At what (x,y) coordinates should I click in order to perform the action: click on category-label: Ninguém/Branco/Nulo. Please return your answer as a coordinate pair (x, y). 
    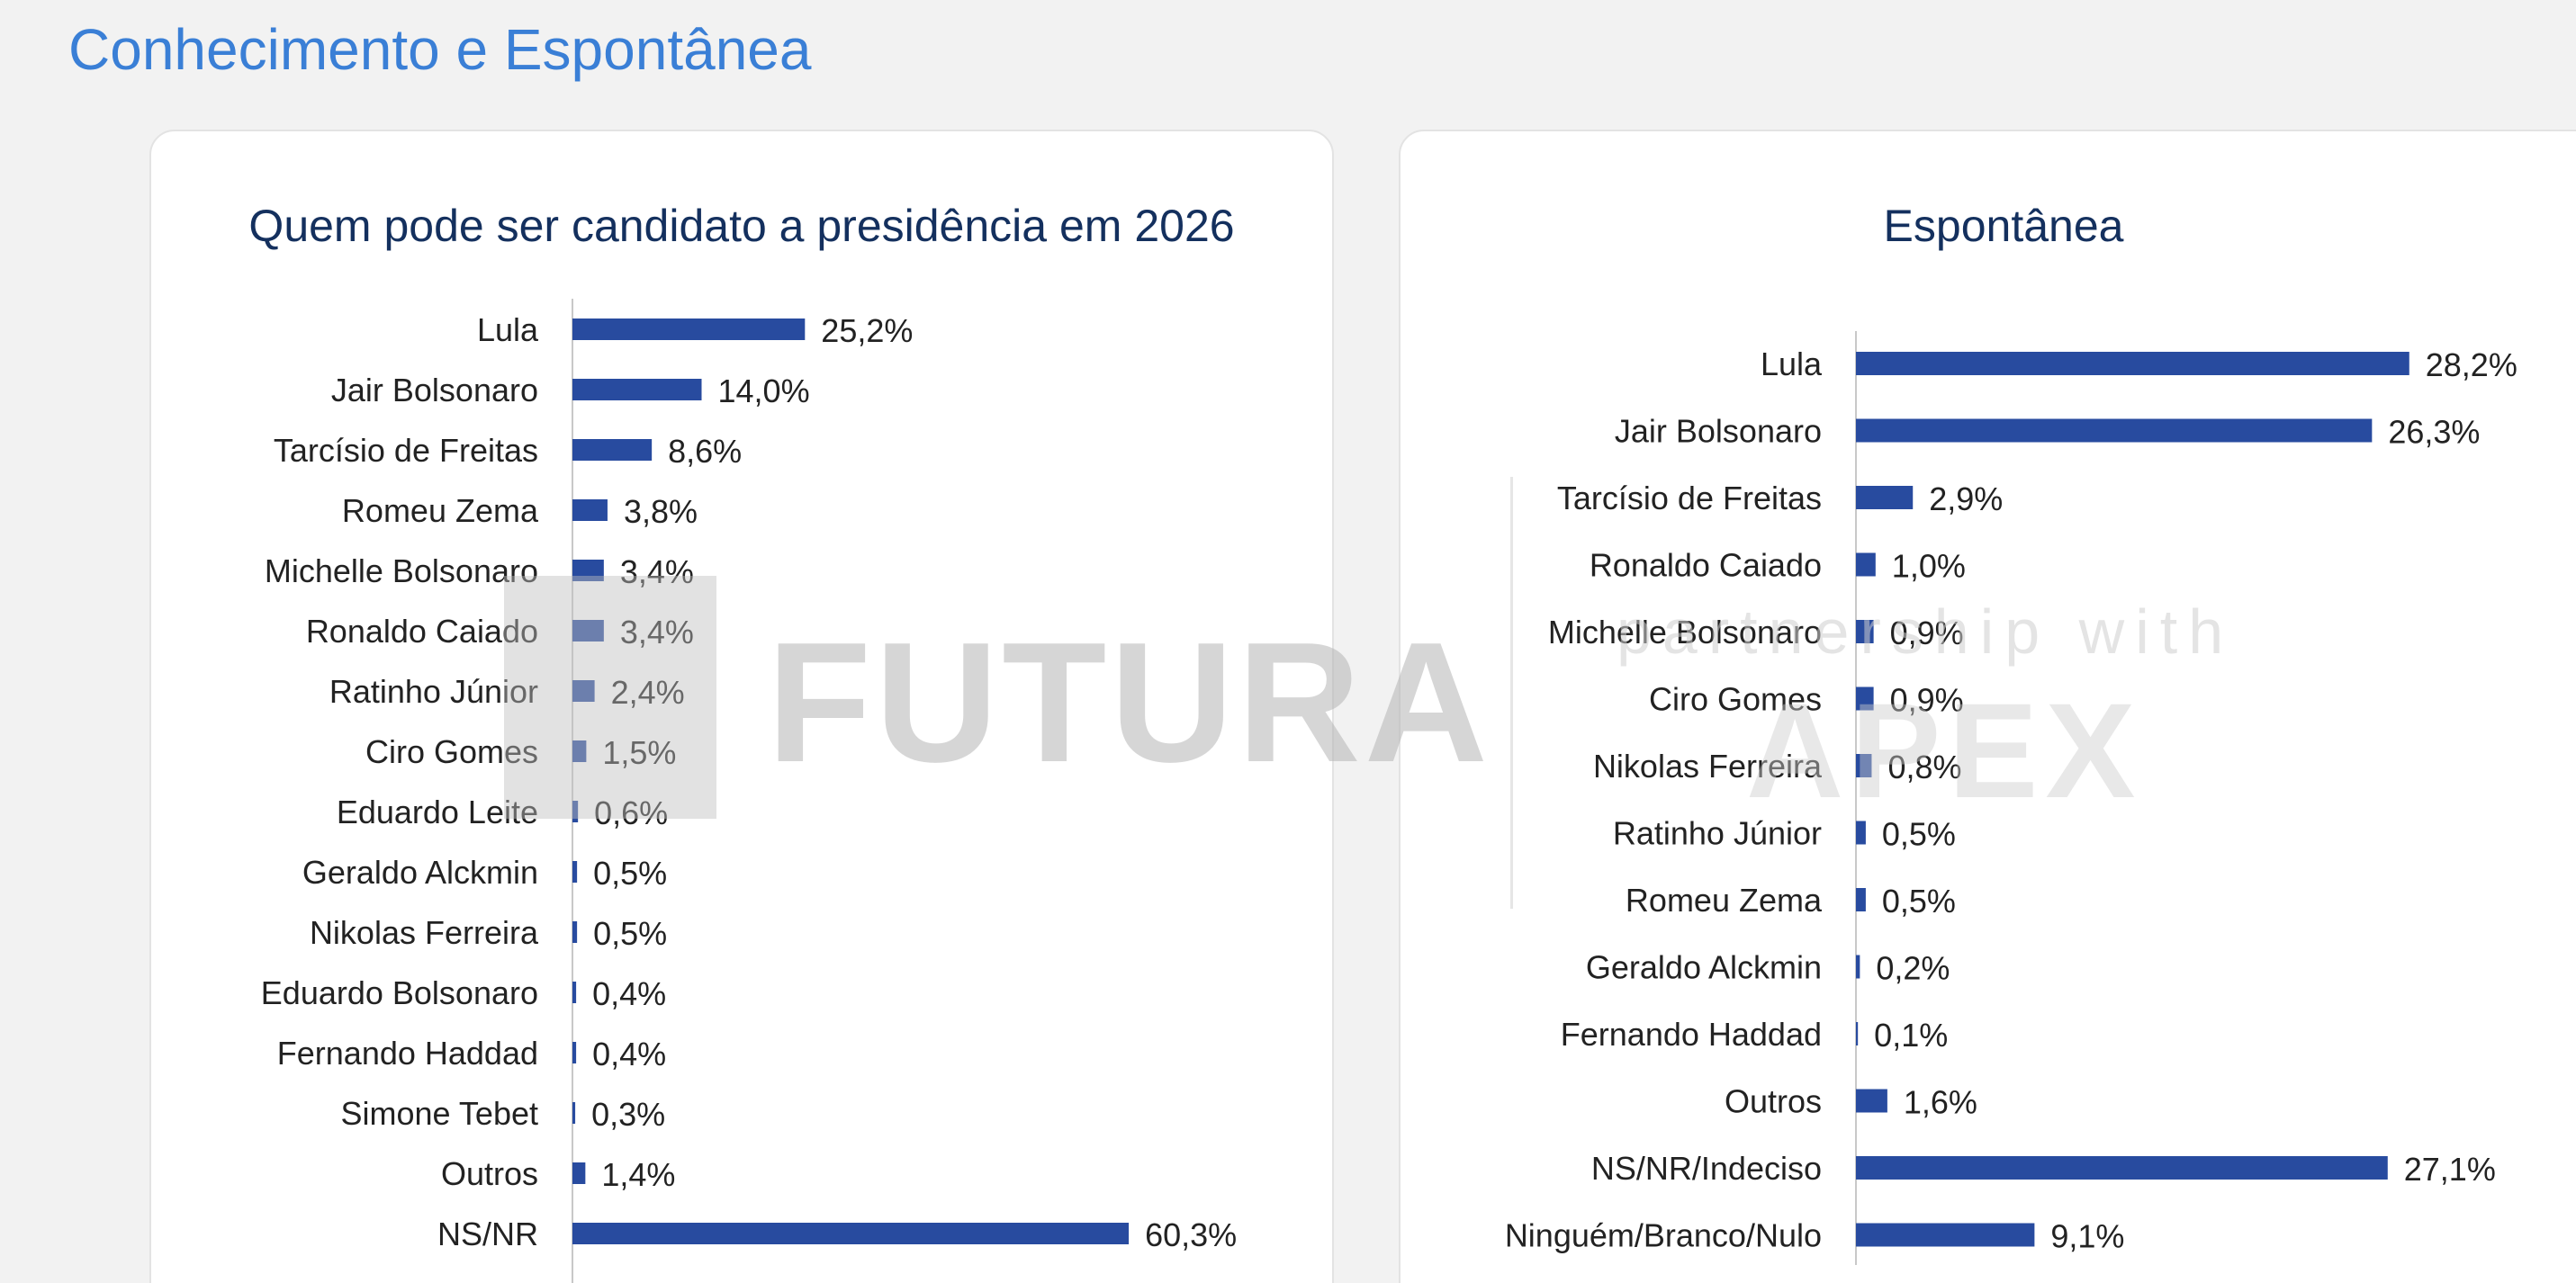
    Looking at the image, I should click on (1663, 1235).